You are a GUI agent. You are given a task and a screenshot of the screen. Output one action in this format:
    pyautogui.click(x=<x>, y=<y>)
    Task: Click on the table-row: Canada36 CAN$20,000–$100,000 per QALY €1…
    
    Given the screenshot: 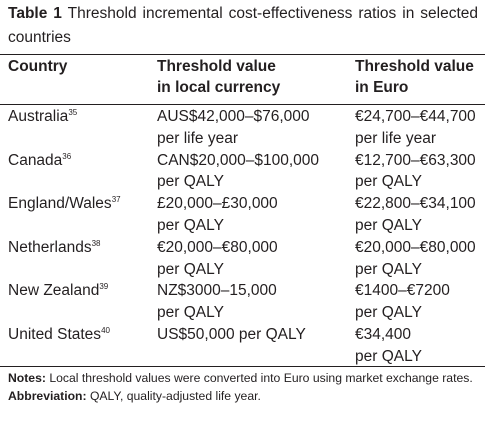 What is the action you would take?
    pyautogui.click(x=242, y=172)
    